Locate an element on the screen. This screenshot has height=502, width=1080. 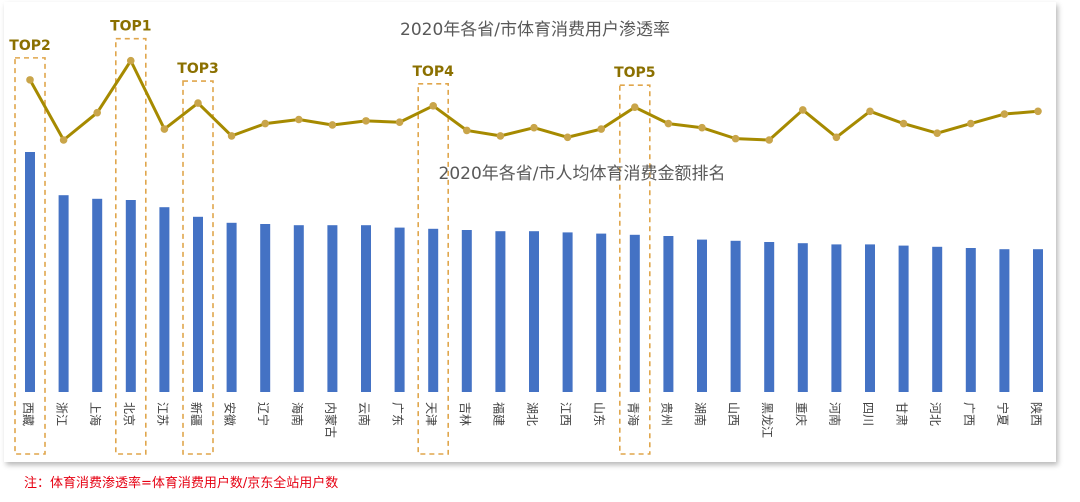
category-label: 湖南 is located at coordinates (700, 414).